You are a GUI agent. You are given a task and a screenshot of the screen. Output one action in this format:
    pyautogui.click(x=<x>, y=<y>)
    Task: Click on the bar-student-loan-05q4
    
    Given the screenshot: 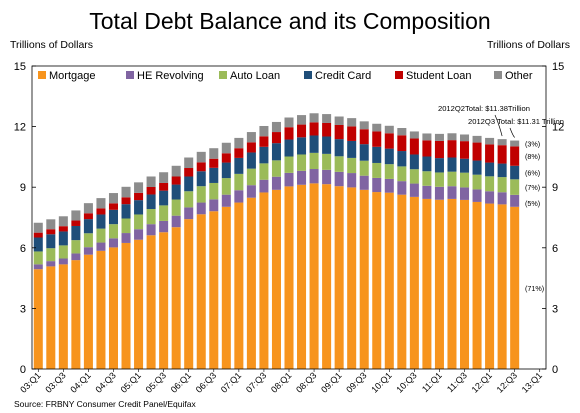 What is the action you would take?
    pyautogui.click(x=176, y=180)
    